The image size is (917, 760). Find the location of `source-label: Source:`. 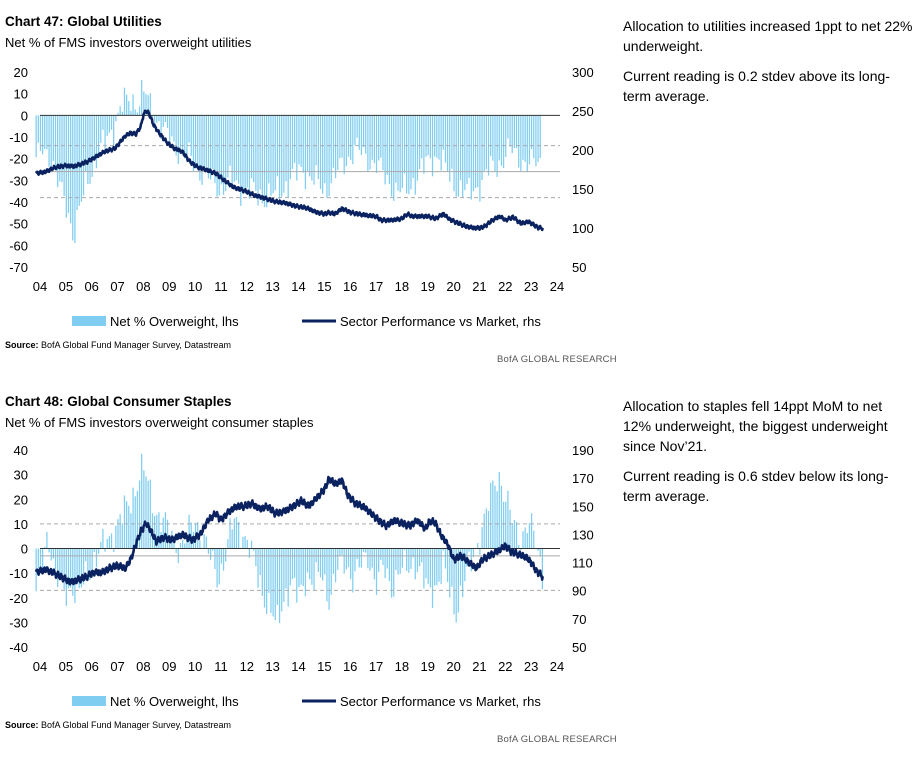

source-label: Source: is located at coordinates (22, 725).